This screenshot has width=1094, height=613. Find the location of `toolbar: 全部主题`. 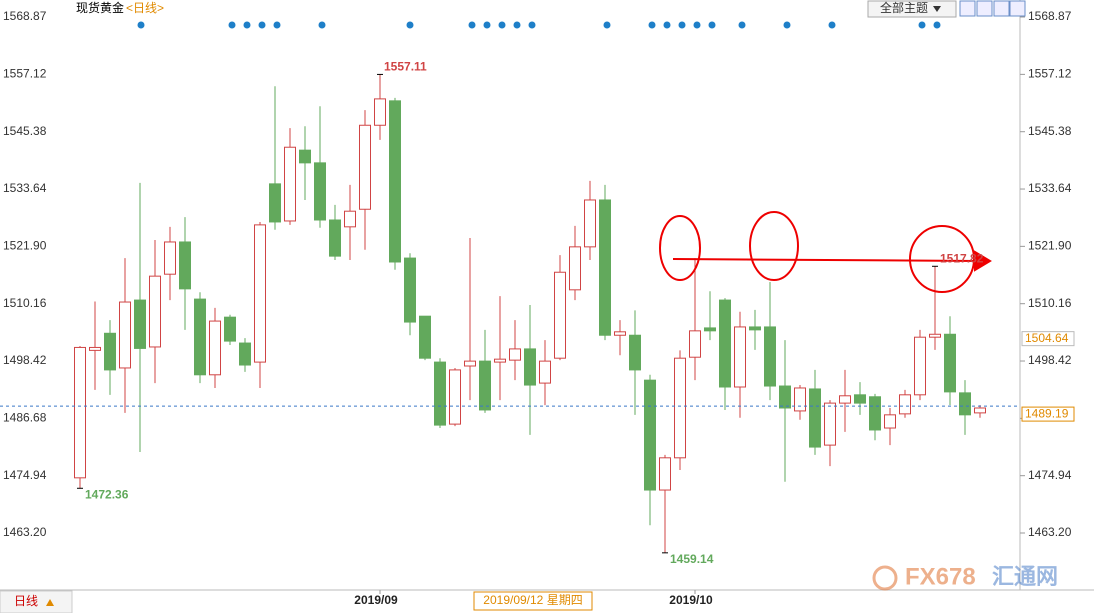

toolbar: 全部主题 is located at coordinates (946, 9).